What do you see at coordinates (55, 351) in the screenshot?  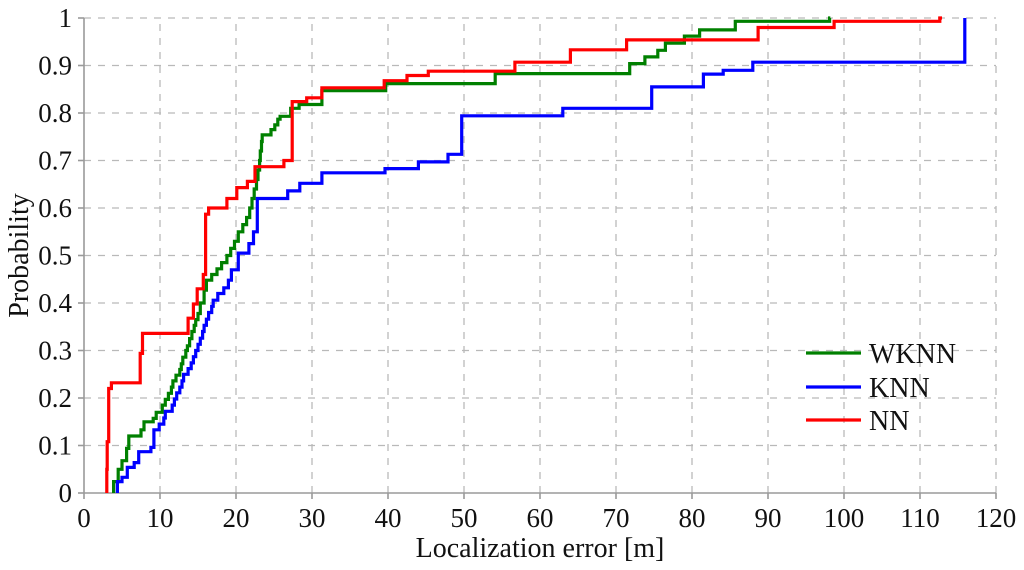 I see `y-tick-label: 0.3` at bounding box center [55, 351].